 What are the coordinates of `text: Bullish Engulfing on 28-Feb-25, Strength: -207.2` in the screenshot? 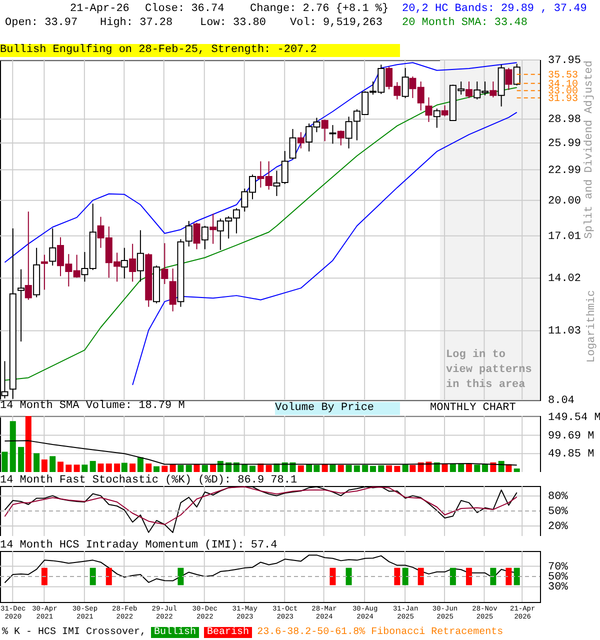 It's located at (200, 50).